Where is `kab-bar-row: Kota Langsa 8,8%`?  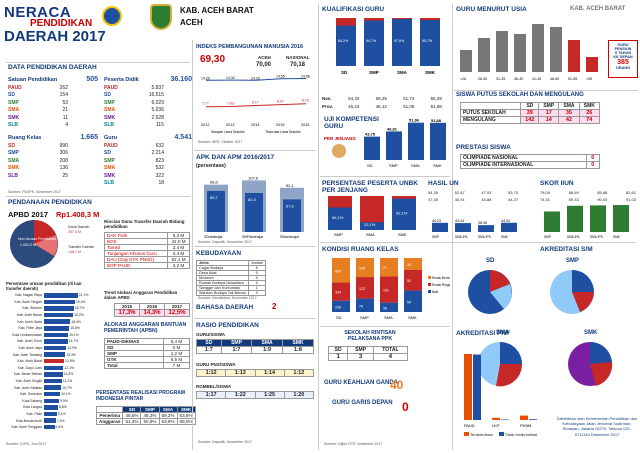
kab-bar-row: Kota Langsa 8,8% is located at coordinates (50, 407).